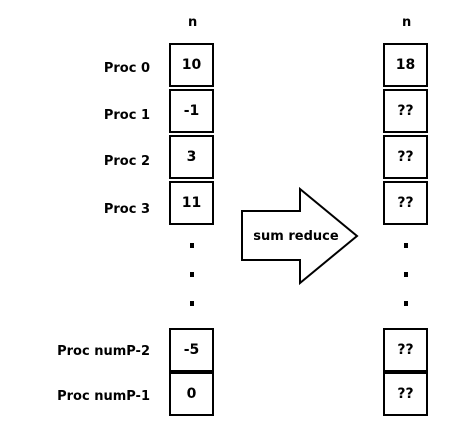 The height and width of the screenshot is (442, 458). I want to click on left-value-box-2: 3, so click(191, 157).